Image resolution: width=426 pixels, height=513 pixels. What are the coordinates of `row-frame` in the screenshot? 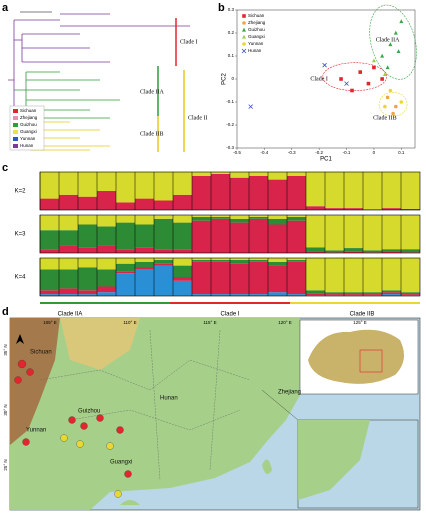 It's located at (230, 191).